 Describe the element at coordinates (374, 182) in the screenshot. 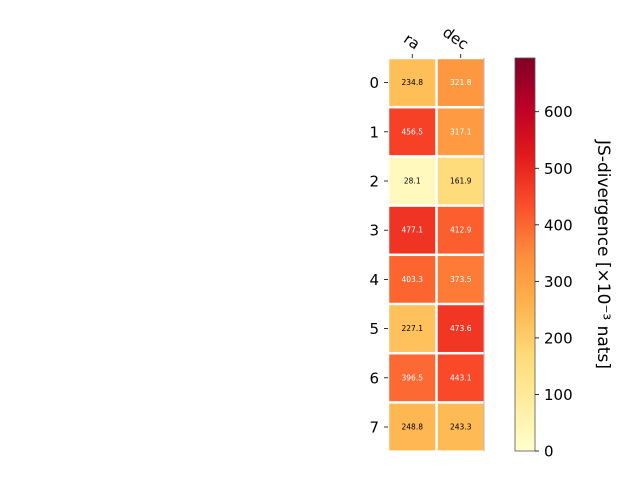

I see `row-label: 2` at that location.